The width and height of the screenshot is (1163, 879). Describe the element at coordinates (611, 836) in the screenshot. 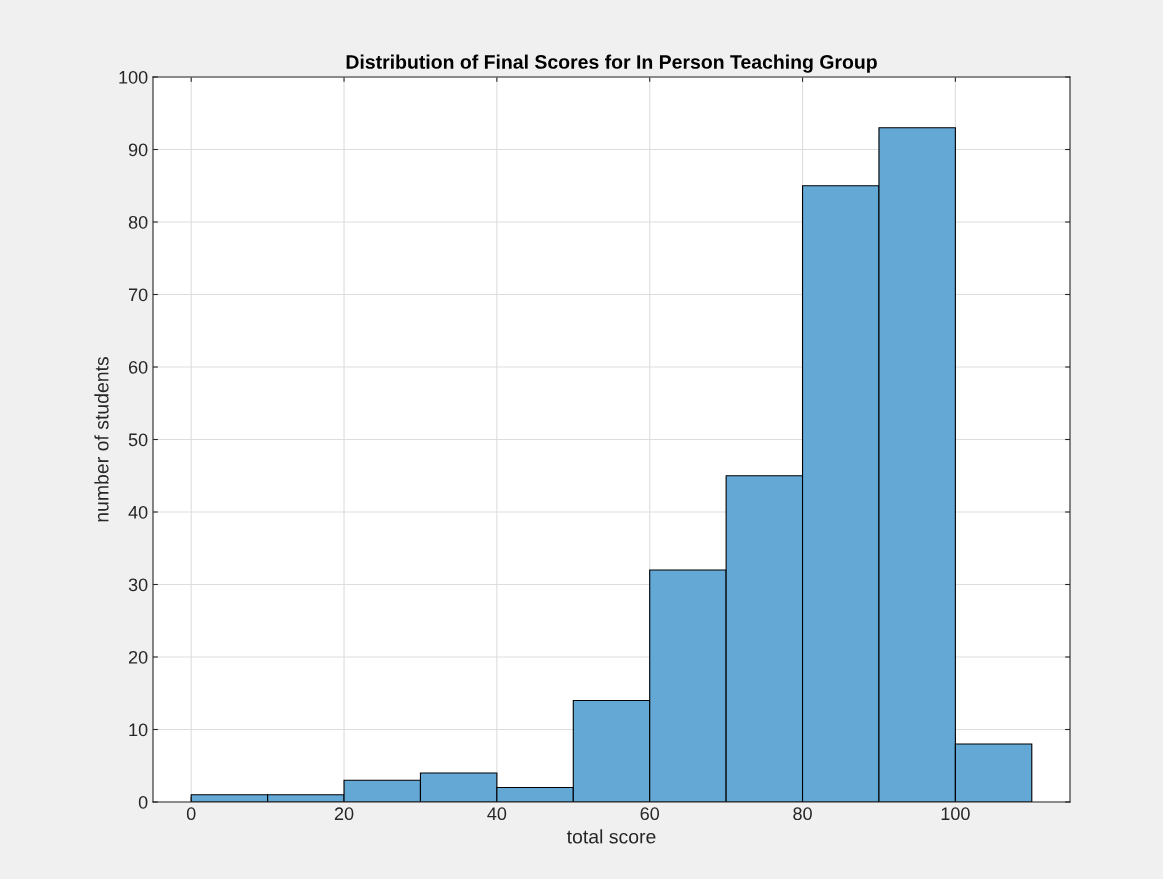

I see `x-axis-title: total score` at that location.